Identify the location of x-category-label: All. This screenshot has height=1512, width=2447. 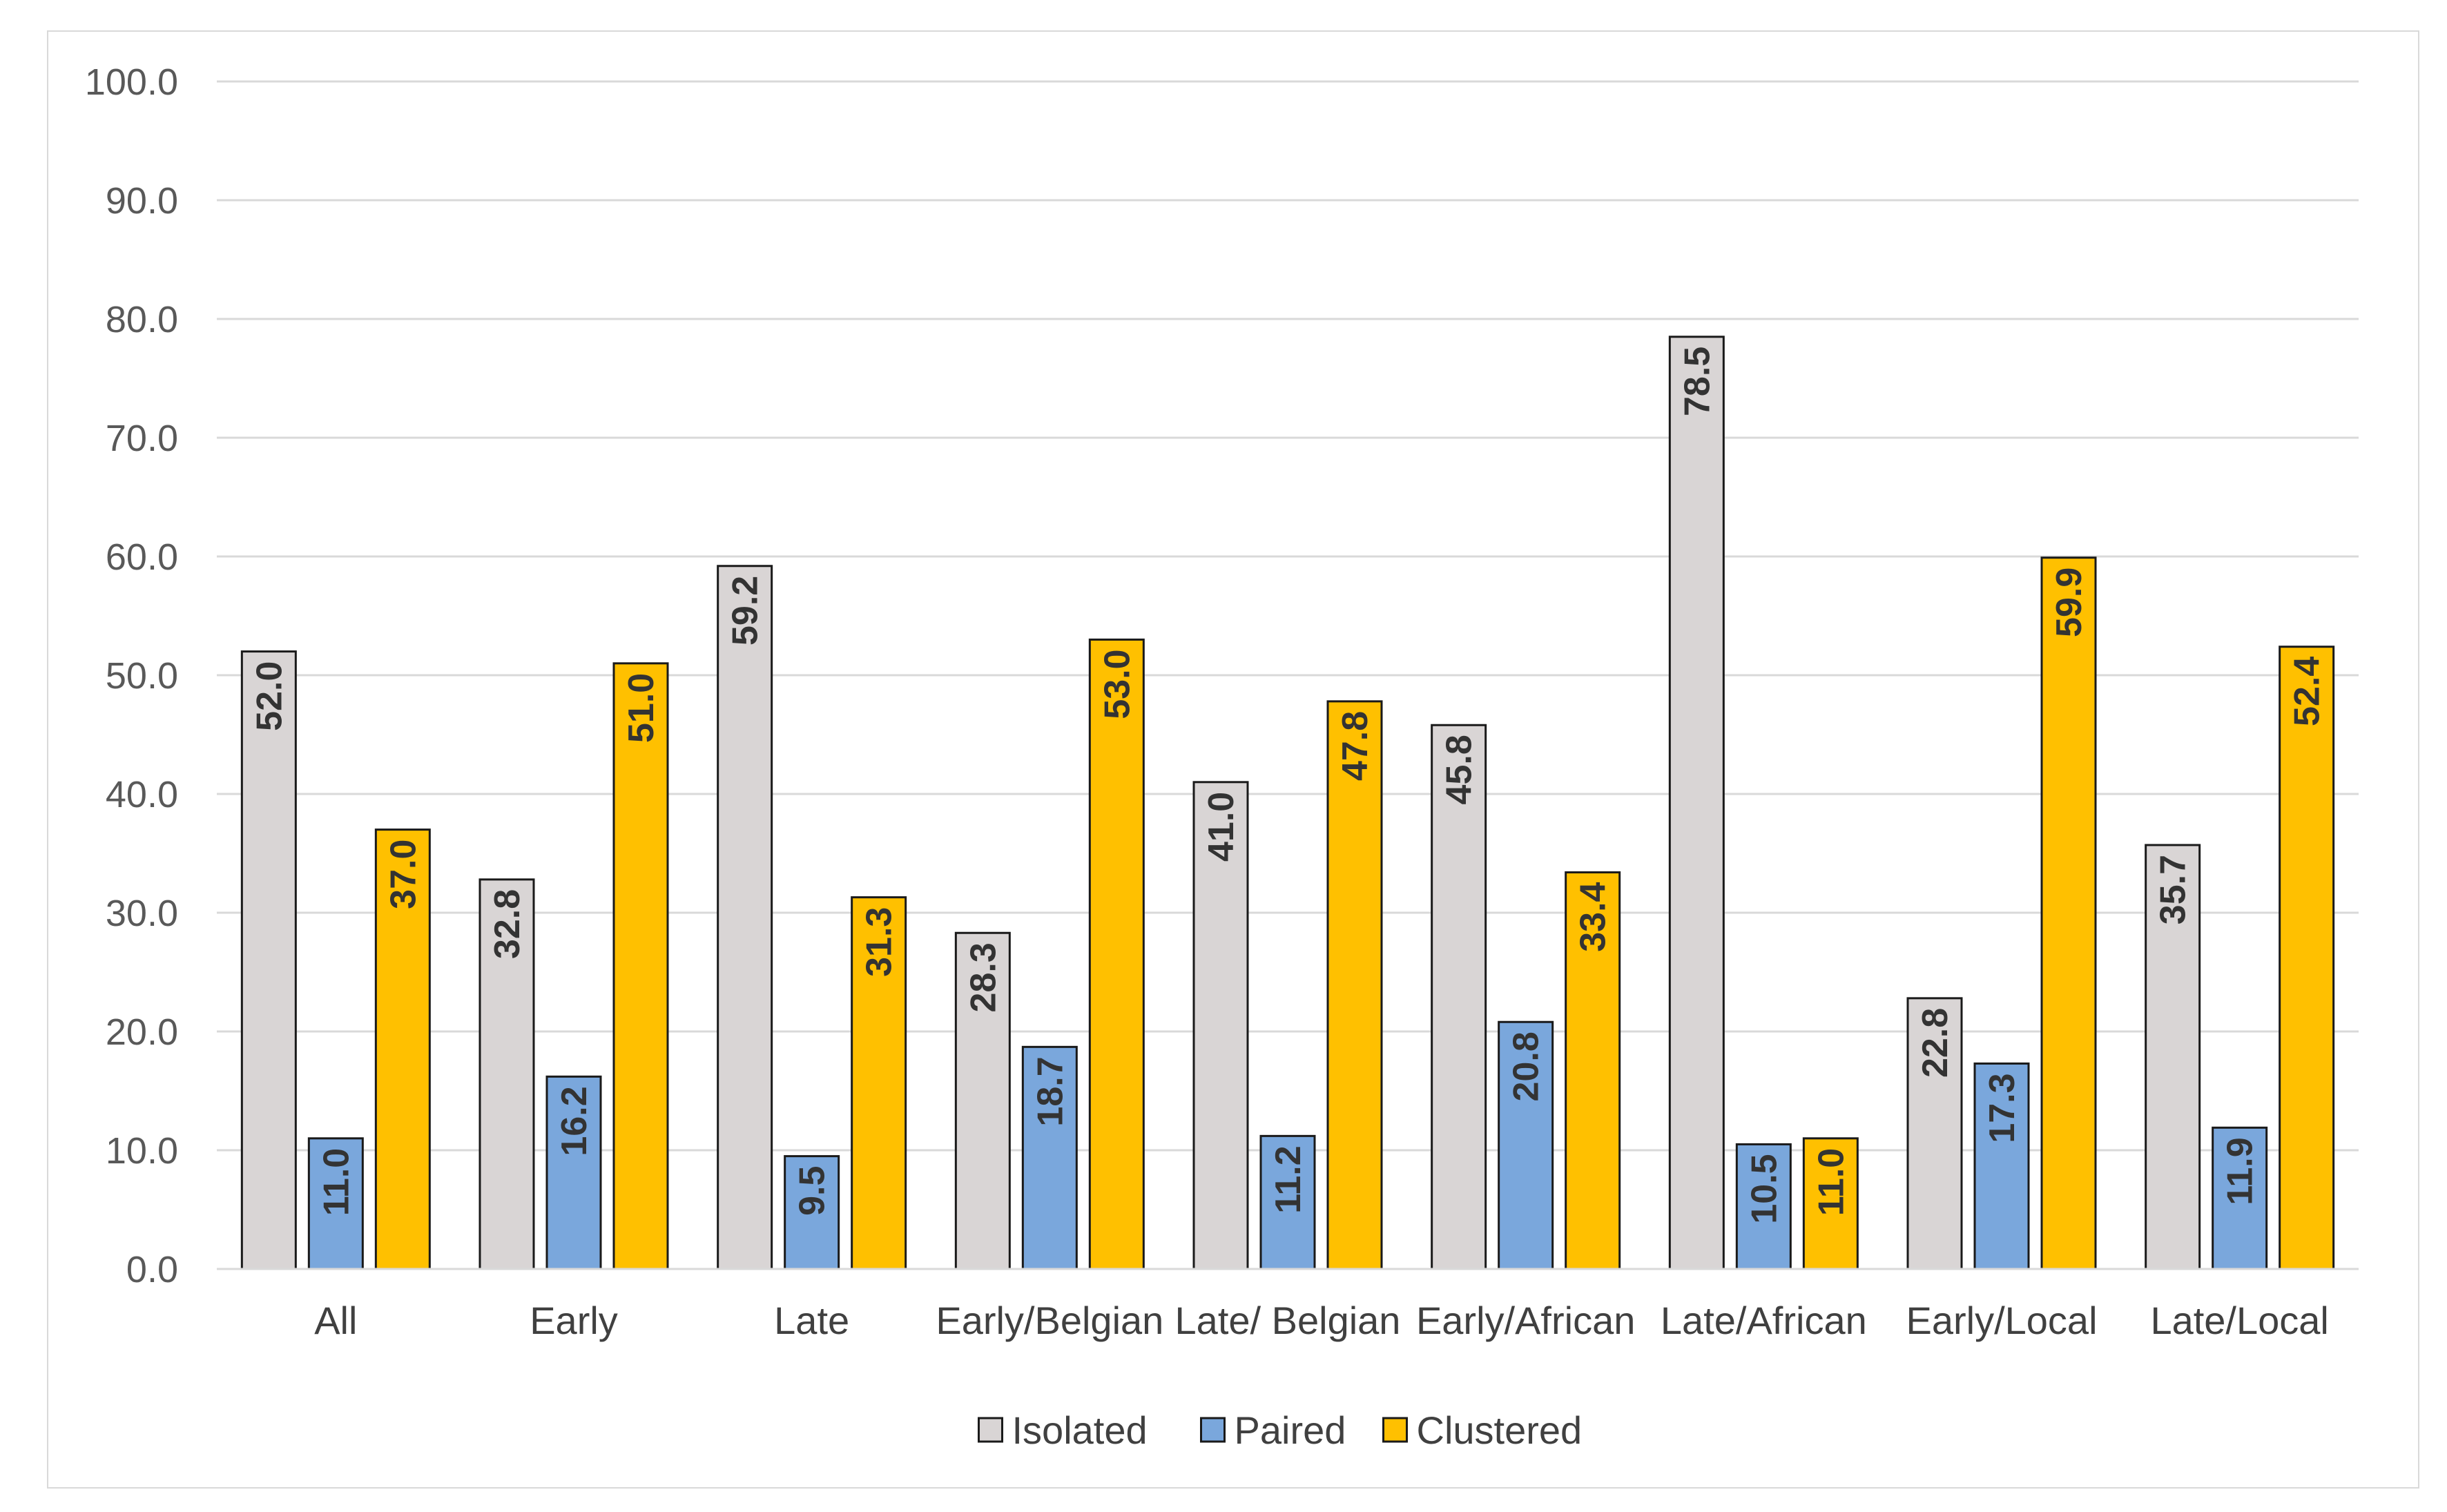
(336, 1320).